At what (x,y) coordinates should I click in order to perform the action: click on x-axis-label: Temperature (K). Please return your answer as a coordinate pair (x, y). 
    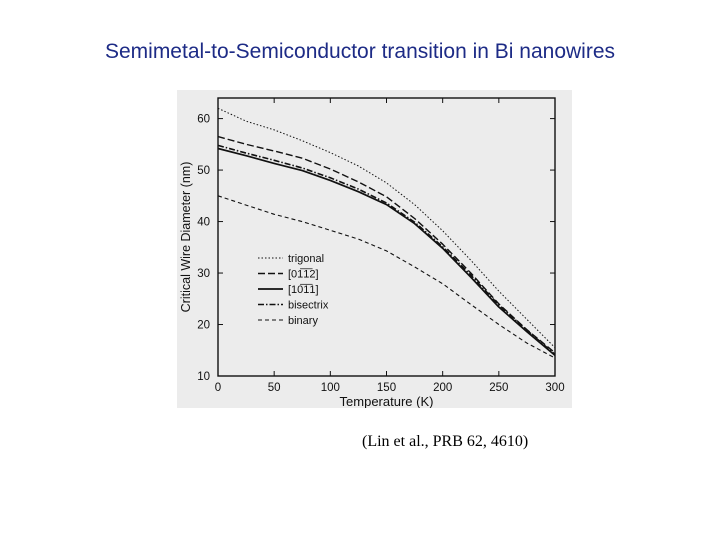
    Looking at the image, I should click on (387, 401).